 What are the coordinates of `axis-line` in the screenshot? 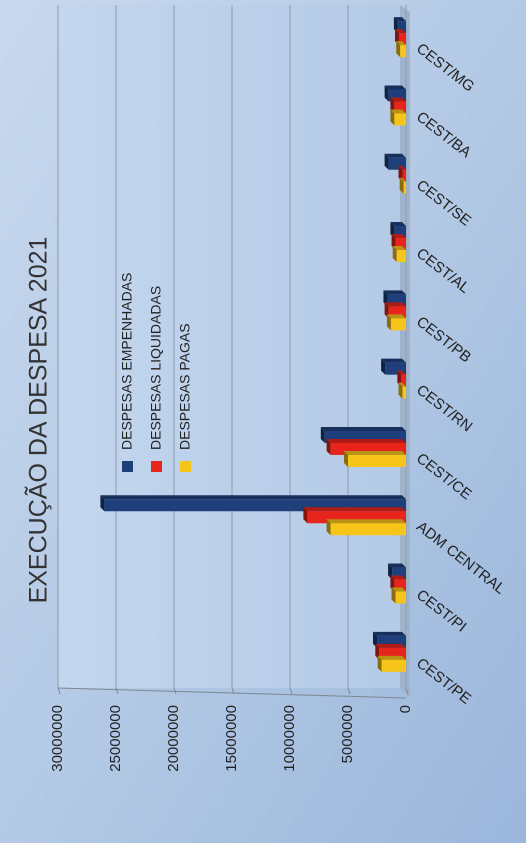 It's located at (232, 693).